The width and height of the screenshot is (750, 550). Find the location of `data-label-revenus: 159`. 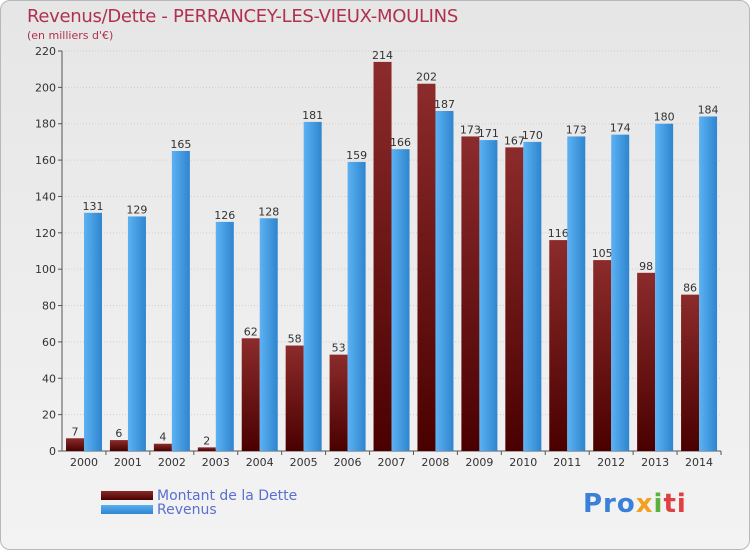

data-label-revenus: 159 is located at coordinates (356, 155).